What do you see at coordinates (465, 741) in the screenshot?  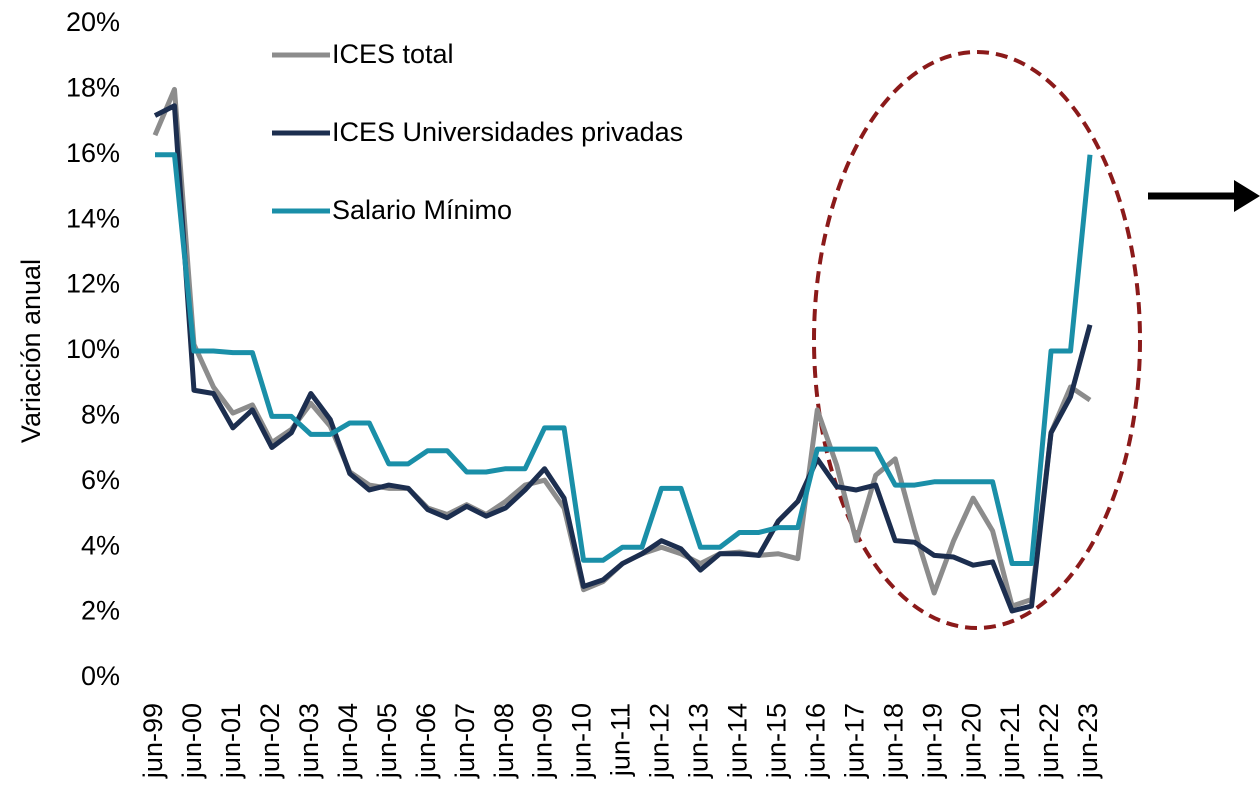 I see `x-tick-label: jun-07` at bounding box center [465, 741].